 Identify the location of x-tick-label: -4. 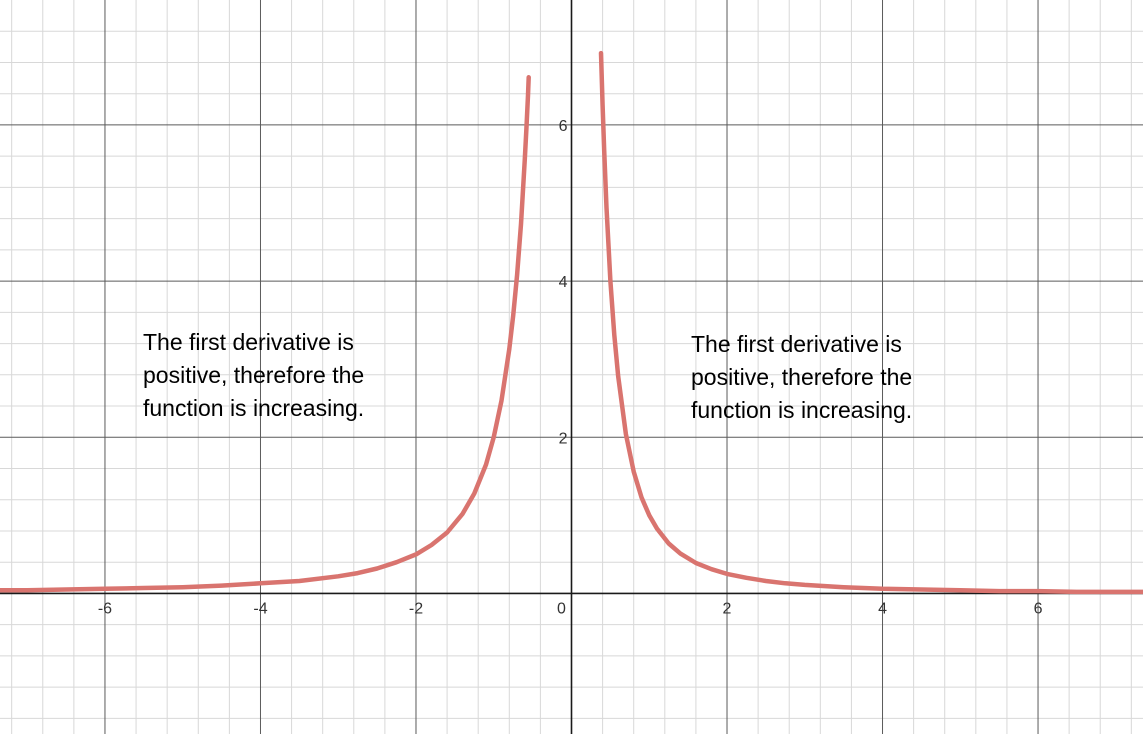
(260, 608).